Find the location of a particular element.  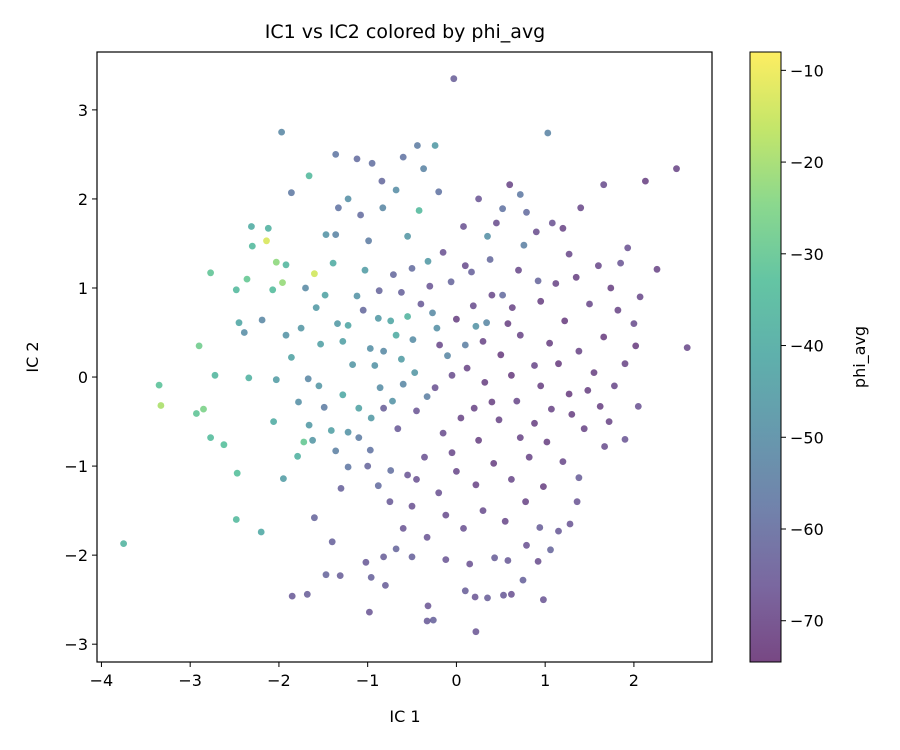

y-tick-label: −2 is located at coordinates (76, 555).